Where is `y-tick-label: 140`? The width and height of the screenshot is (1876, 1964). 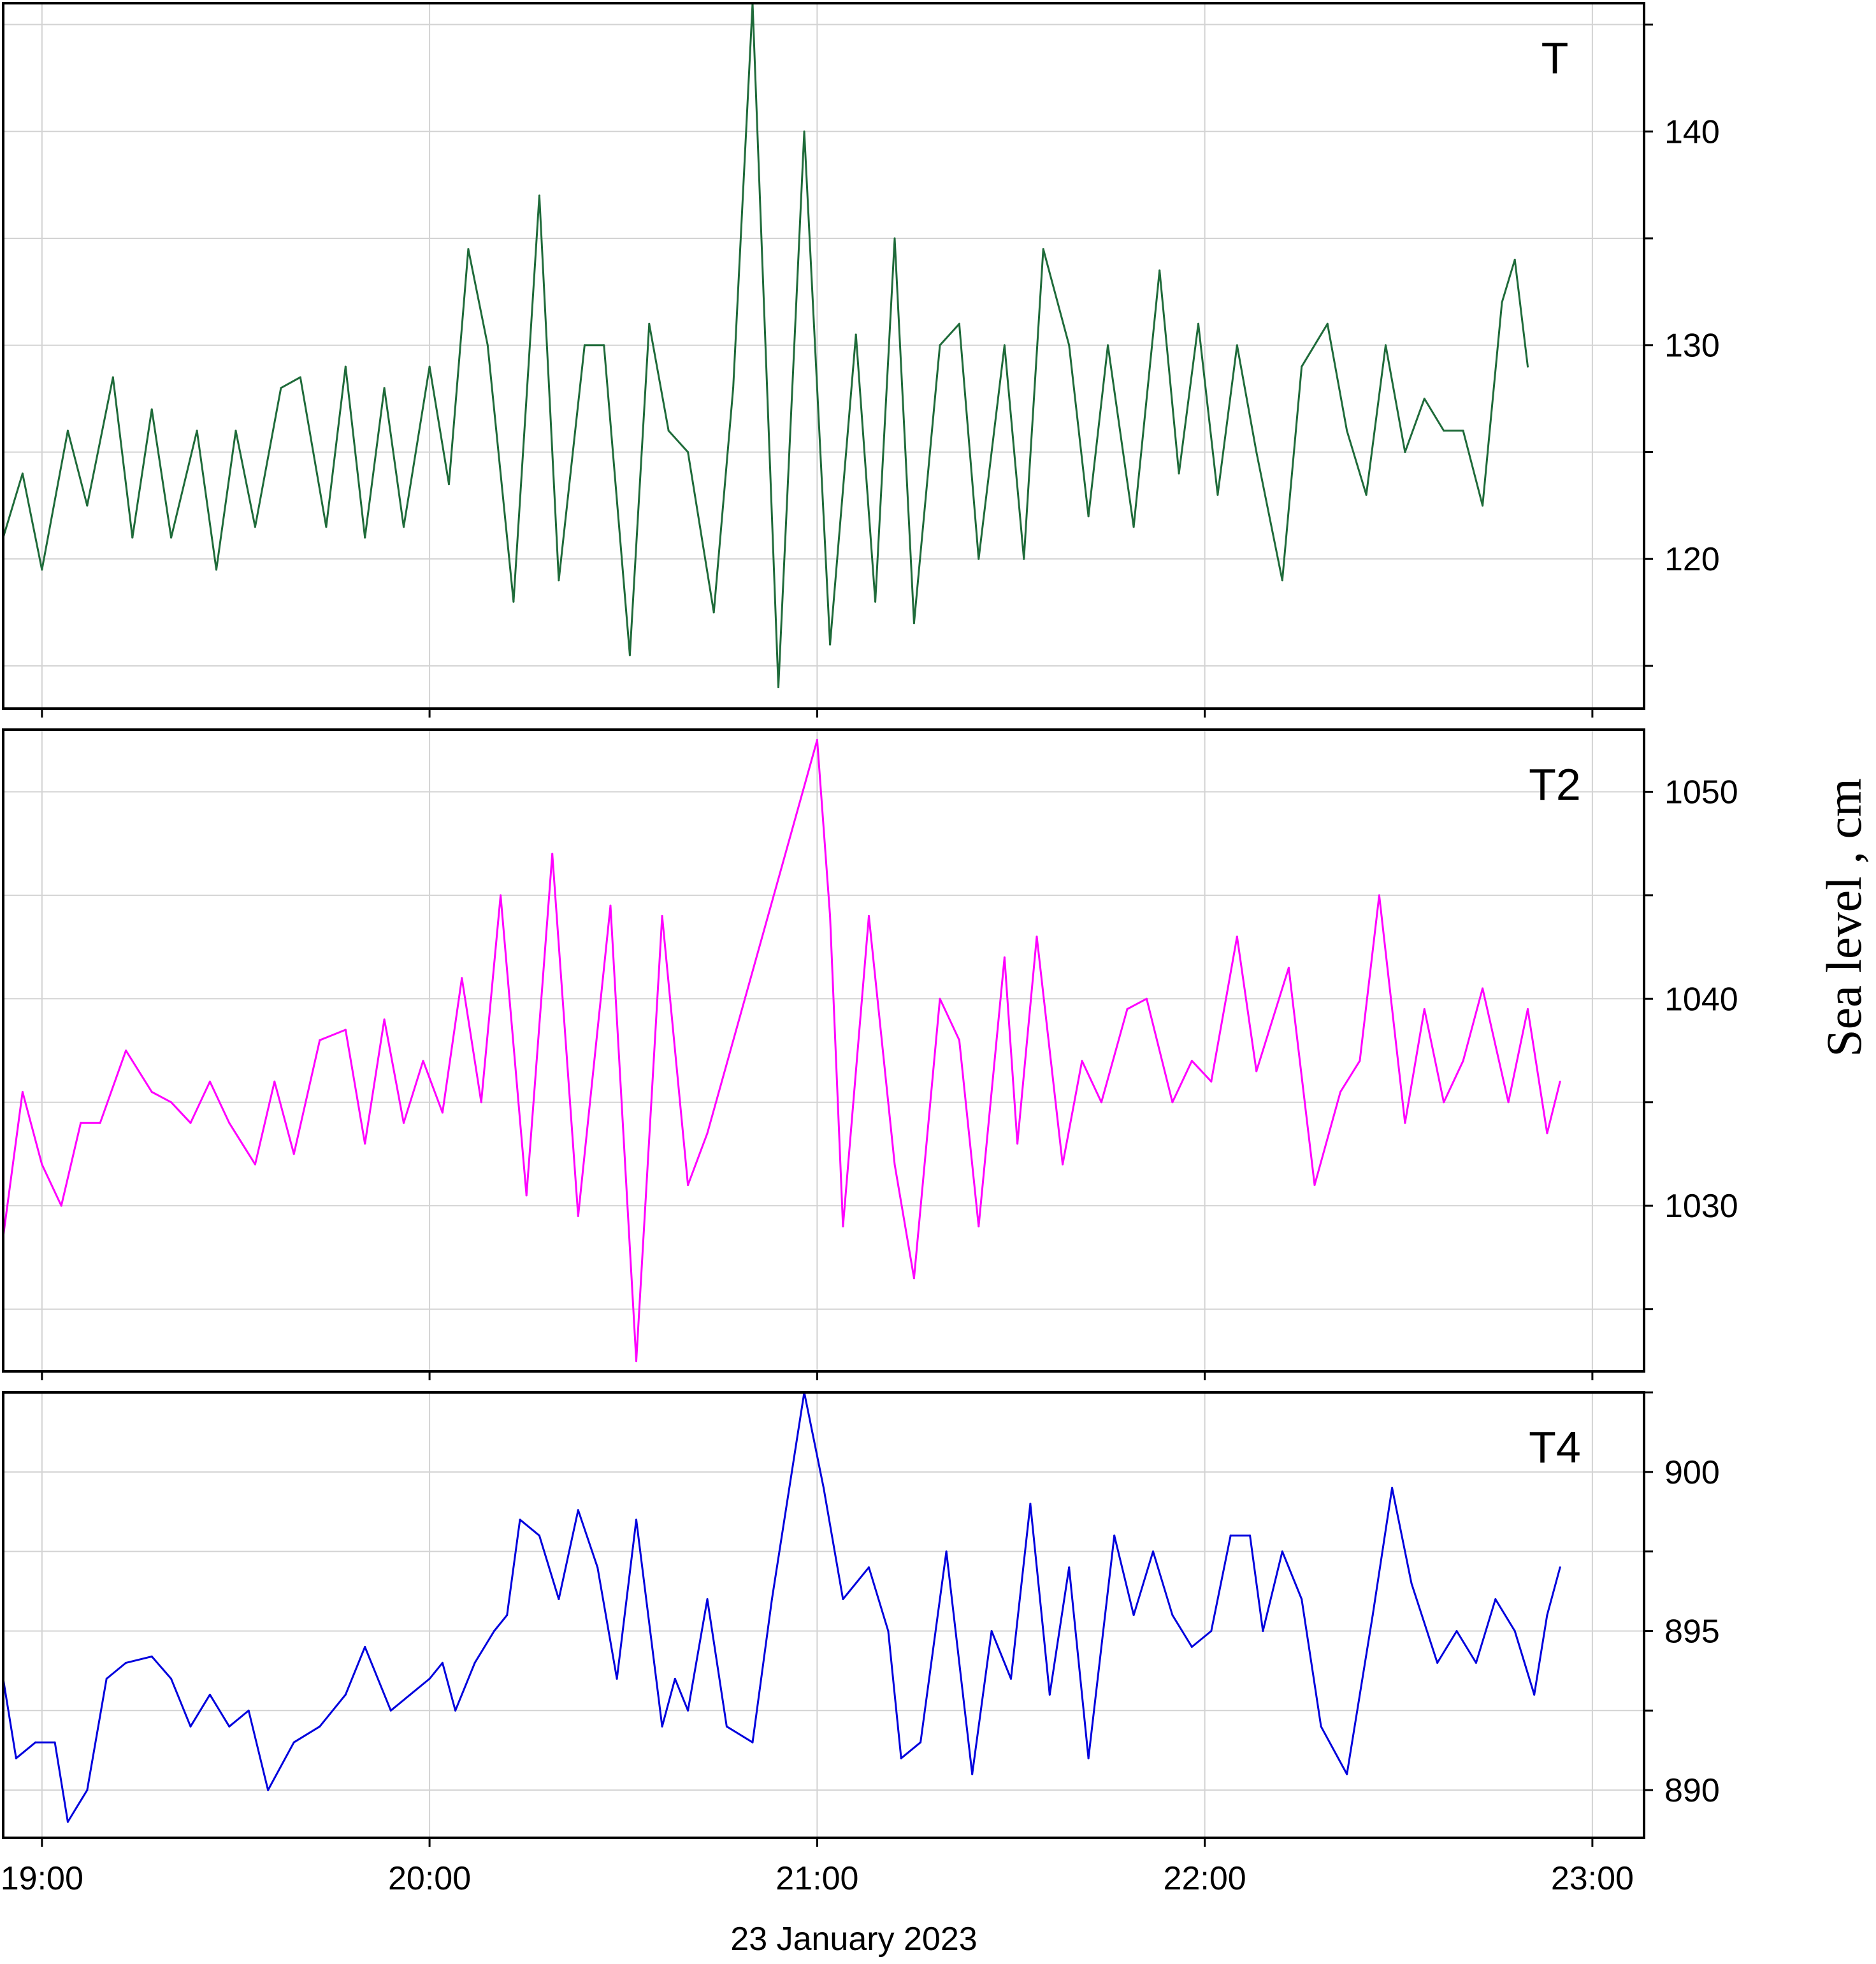 y-tick-label: 140 is located at coordinates (1692, 131).